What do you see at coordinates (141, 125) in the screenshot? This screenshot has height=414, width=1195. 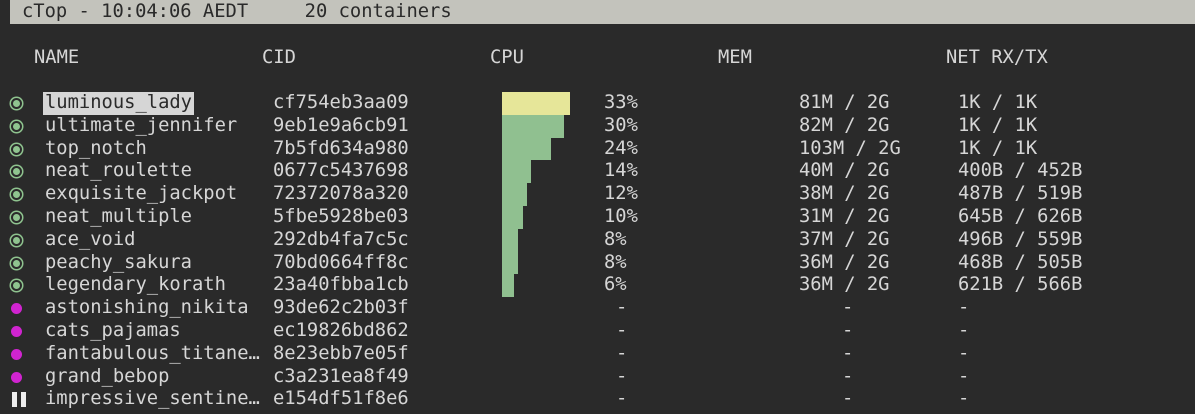 I see `container-name: ultimate_jennifer` at bounding box center [141, 125].